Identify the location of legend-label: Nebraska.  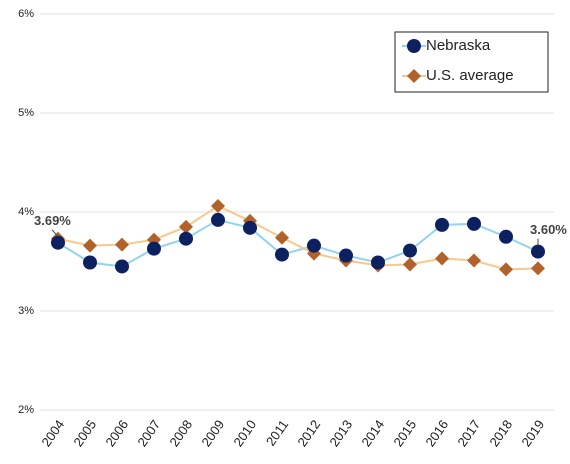
(458, 45).